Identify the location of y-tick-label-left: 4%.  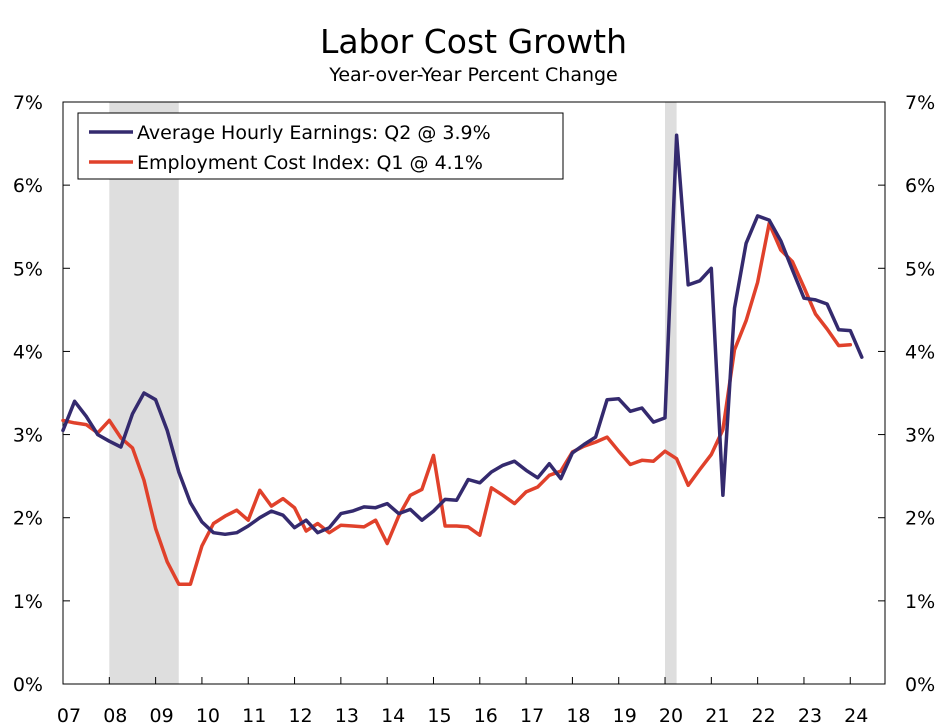
(28, 352).